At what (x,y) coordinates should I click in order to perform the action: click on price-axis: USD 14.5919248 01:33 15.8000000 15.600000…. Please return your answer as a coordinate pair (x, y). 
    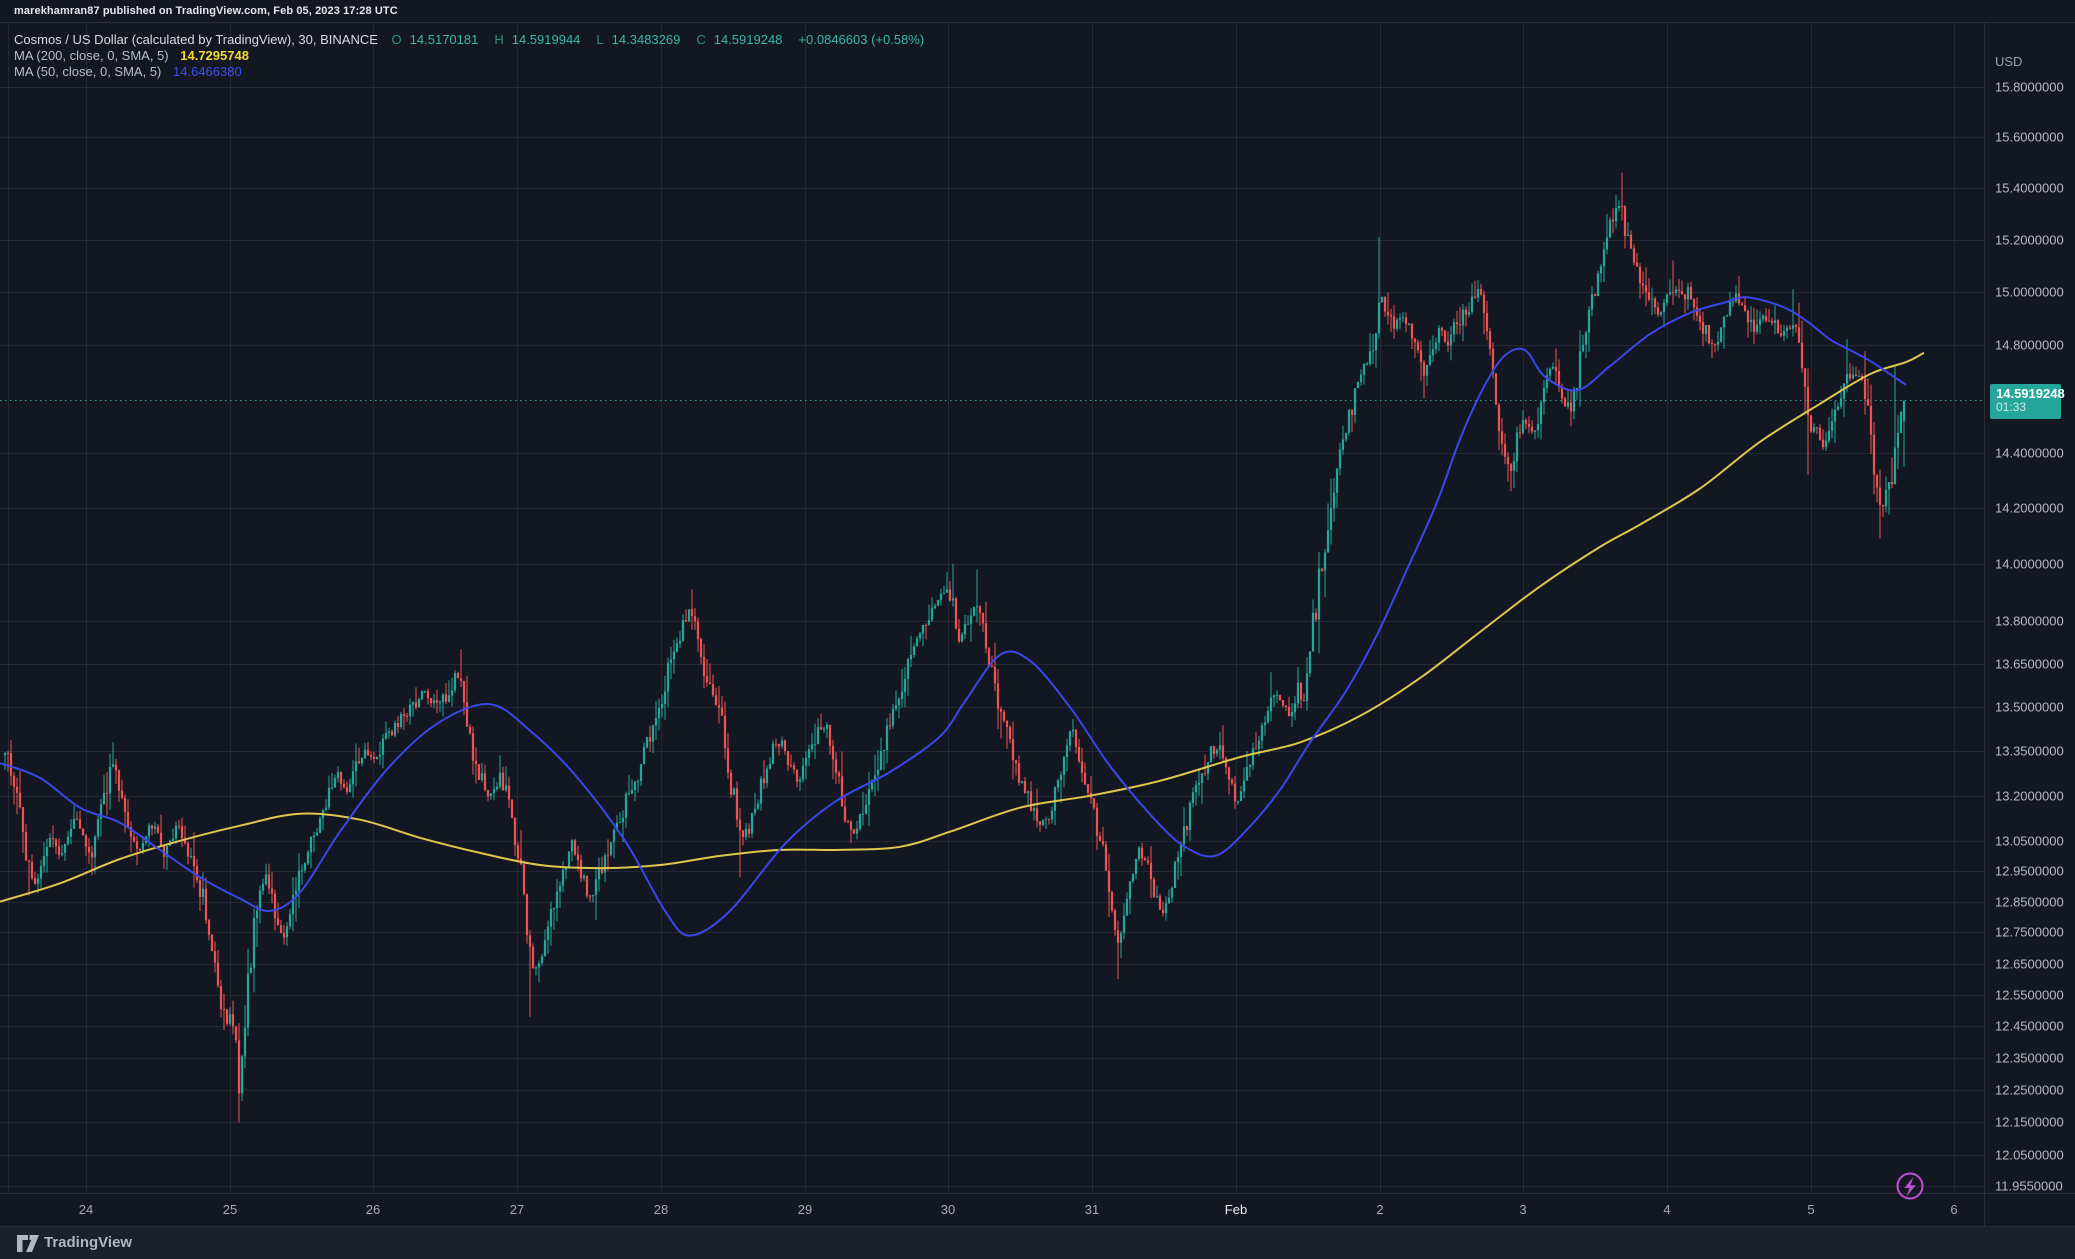
    Looking at the image, I should click on (2030, 624).